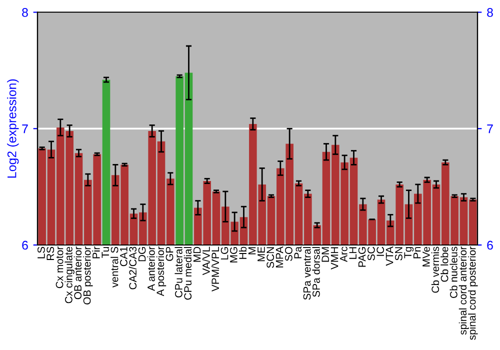 This screenshot has width=500, height=350. What do you see at coordinates (132, 268) in the screenshot?
I see `x-tick-label: CA2/CA3` at bounding box center [132, 268].